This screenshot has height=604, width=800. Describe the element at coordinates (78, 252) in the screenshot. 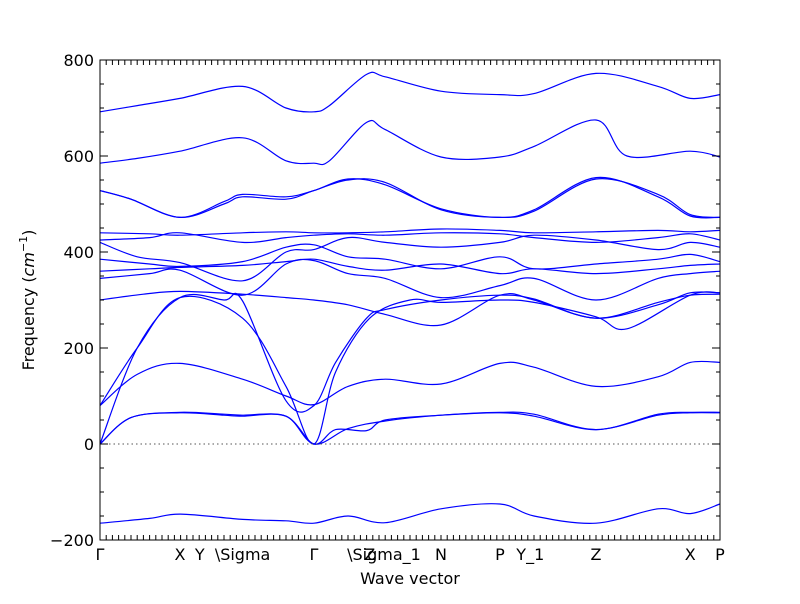

I see `y-tick-label: 400` at that location.